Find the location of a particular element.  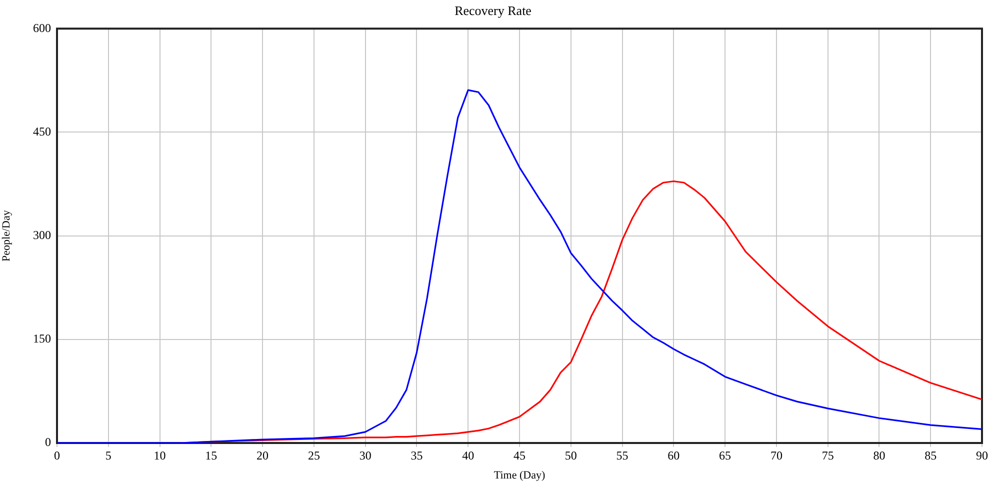

x-tick-label: 40 is located at coordinates (468, 455).